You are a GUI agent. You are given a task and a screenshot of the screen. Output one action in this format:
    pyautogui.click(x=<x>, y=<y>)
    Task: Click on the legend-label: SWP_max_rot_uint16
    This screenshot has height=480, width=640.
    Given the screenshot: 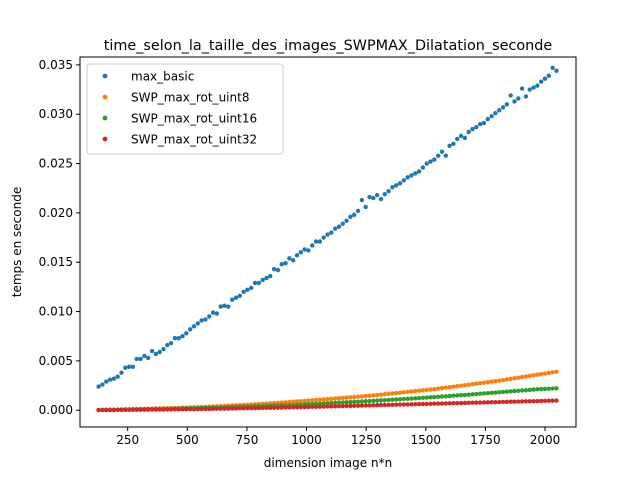 What is the action you would take?
    pyautogui.click(x=194, y=119)
    